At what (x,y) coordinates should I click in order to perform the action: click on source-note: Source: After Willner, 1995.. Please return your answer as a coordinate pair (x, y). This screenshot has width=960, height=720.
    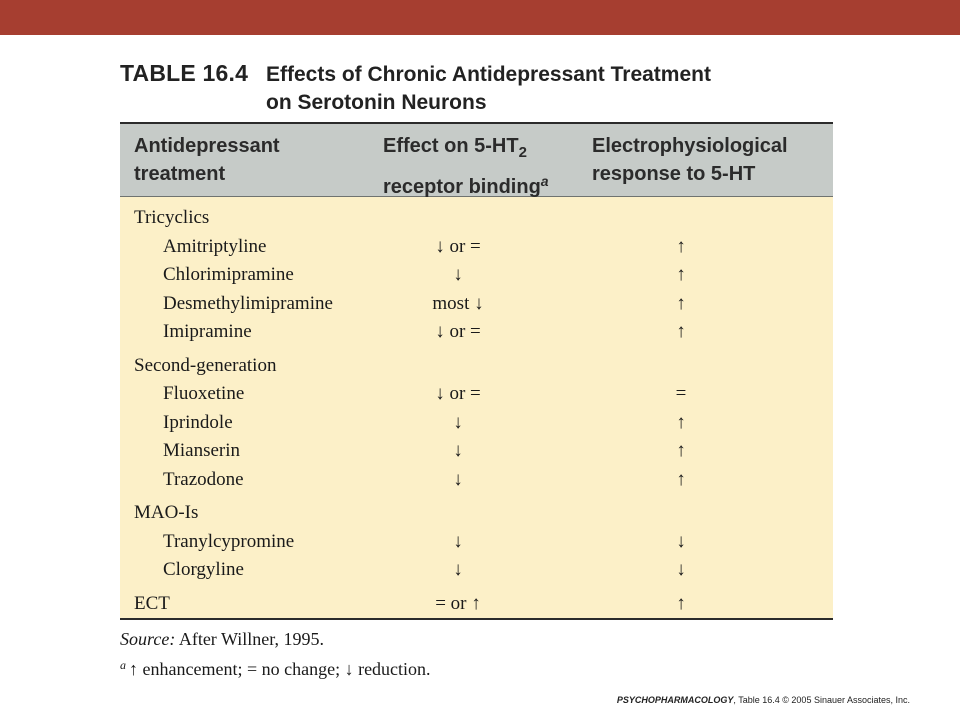
    Looking at the image, I should click on (275, 639).